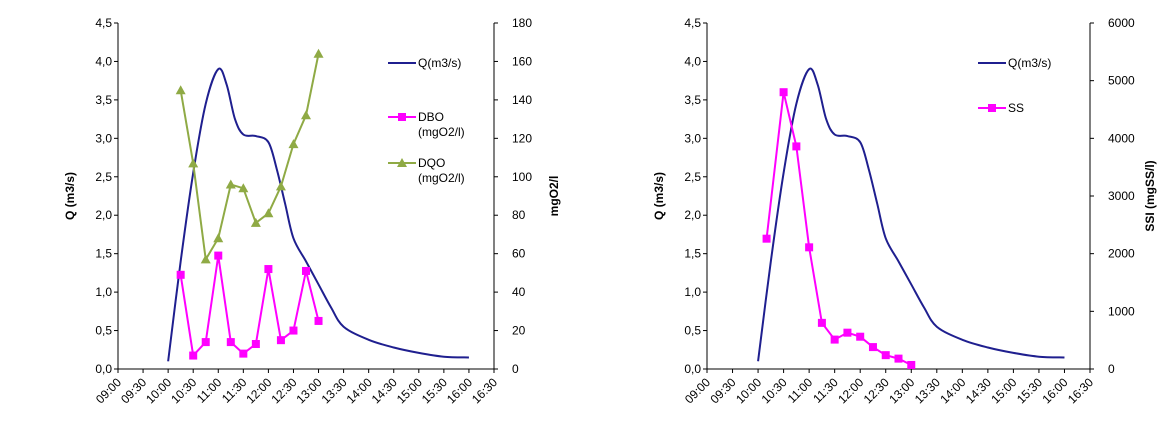  Describe the element at coordinates (522, 100) in the screenshot. I see `y-right-tick-label: 140` at that location.